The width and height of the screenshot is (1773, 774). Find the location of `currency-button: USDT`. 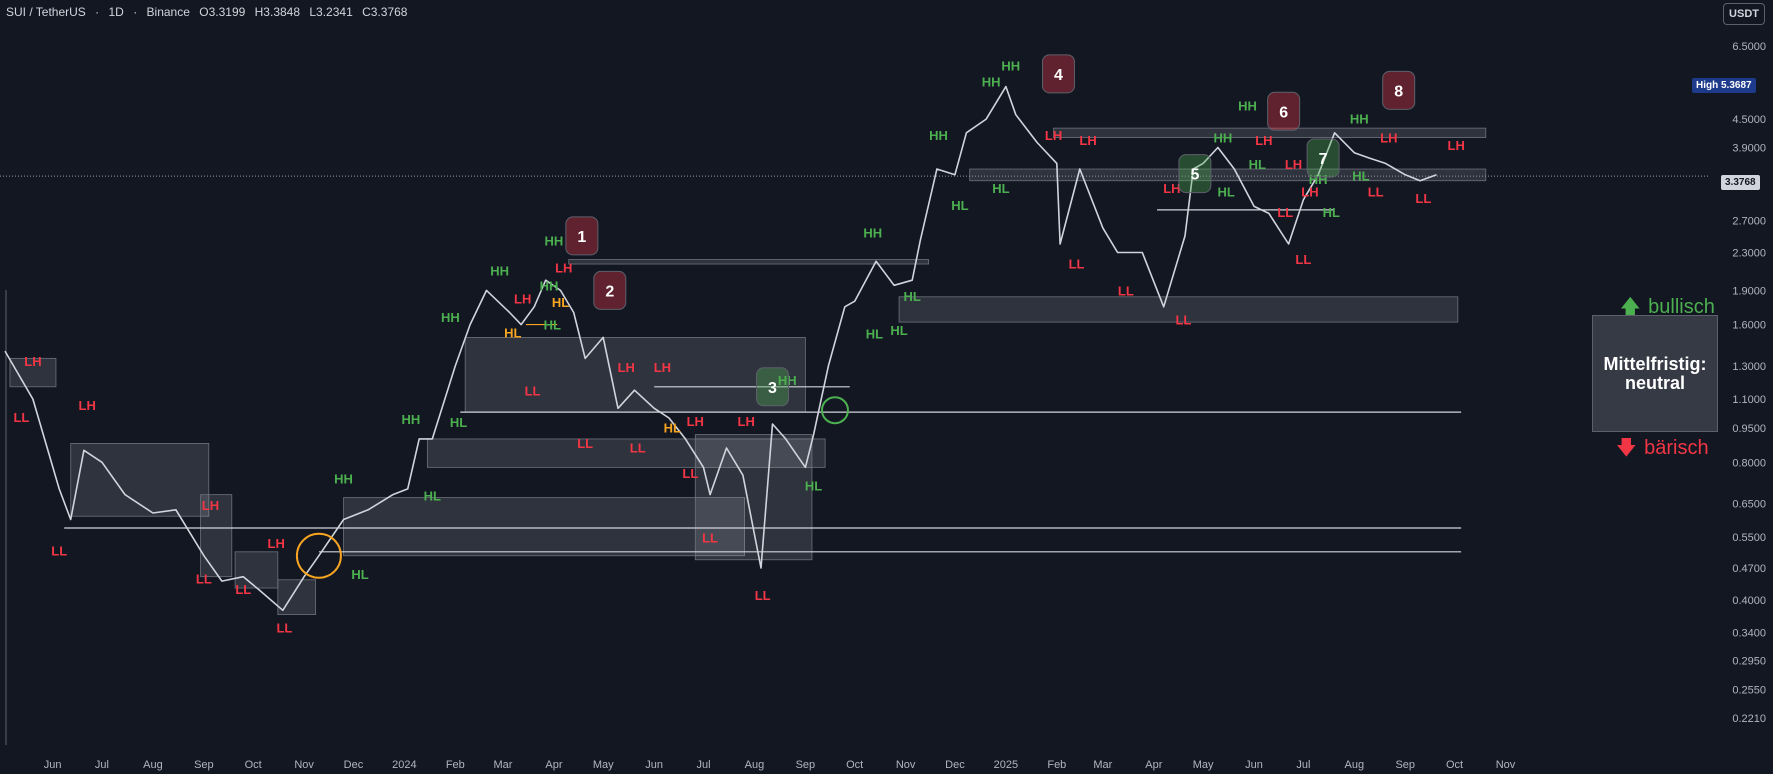

currency-button: USDT is located at coordinates (1744, 14).